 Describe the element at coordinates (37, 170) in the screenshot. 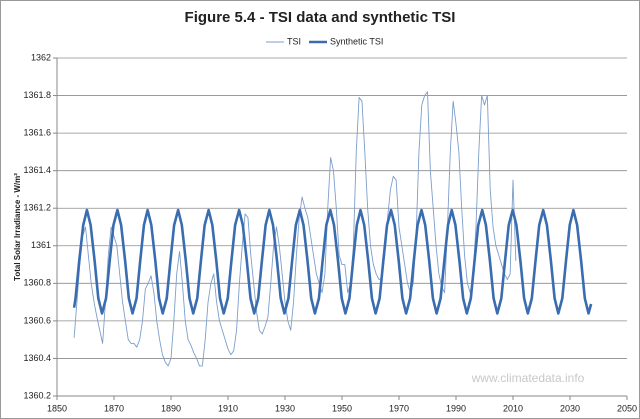

I see `y-tick-label: 1361.4` at that location.